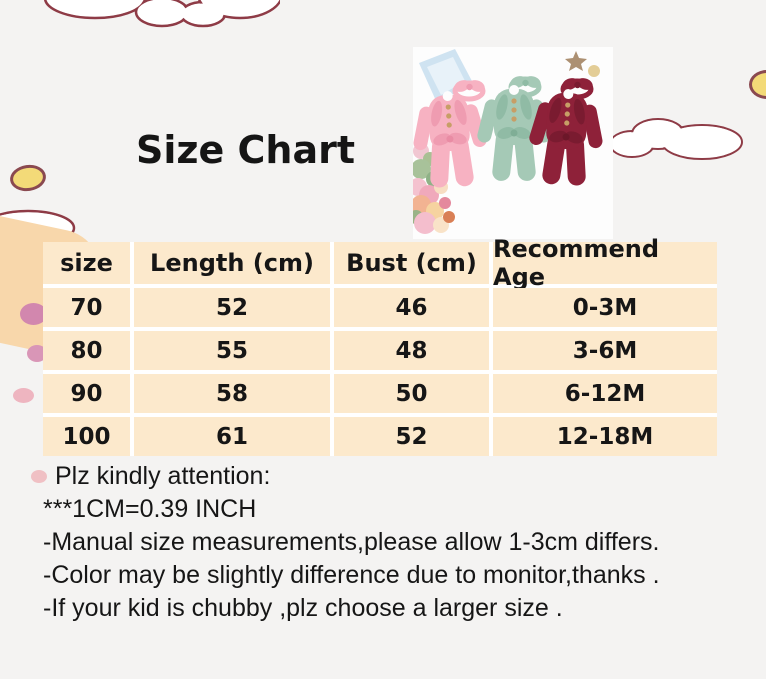  What do you see at coordinates (23, 395) in the screenshot?
I see `pink-dot-icon` at bounding box center [23, 395].